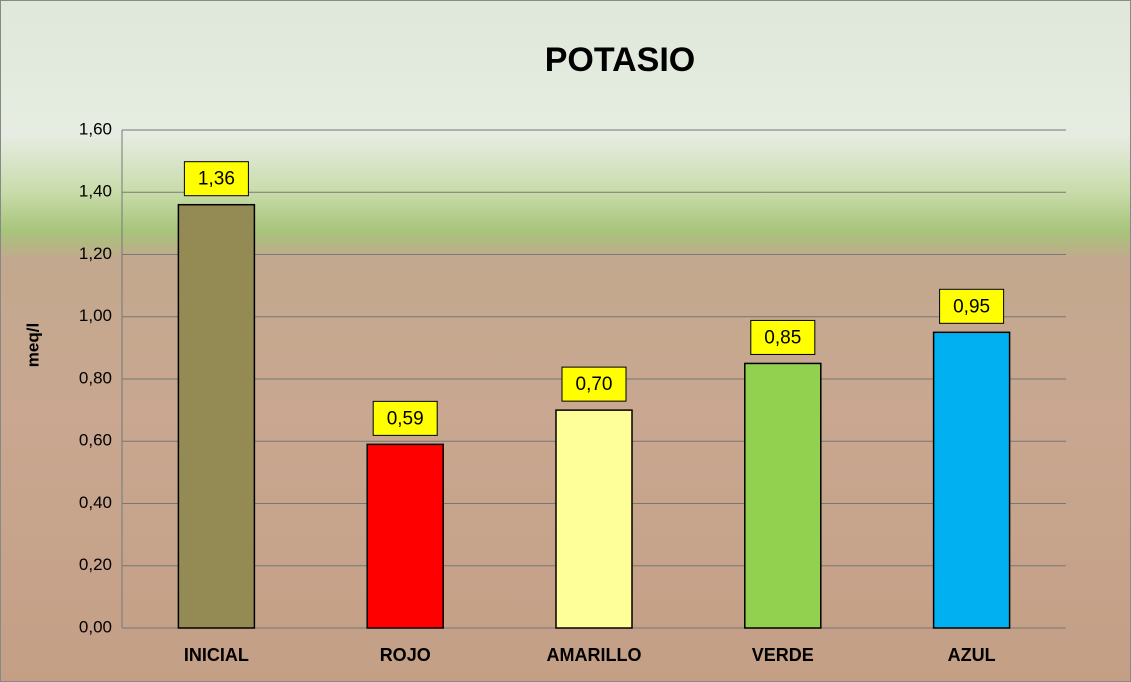 The width and height of the screenshot is (1131, 682). I want to click on value-label: 0,70, so click(594, 384).